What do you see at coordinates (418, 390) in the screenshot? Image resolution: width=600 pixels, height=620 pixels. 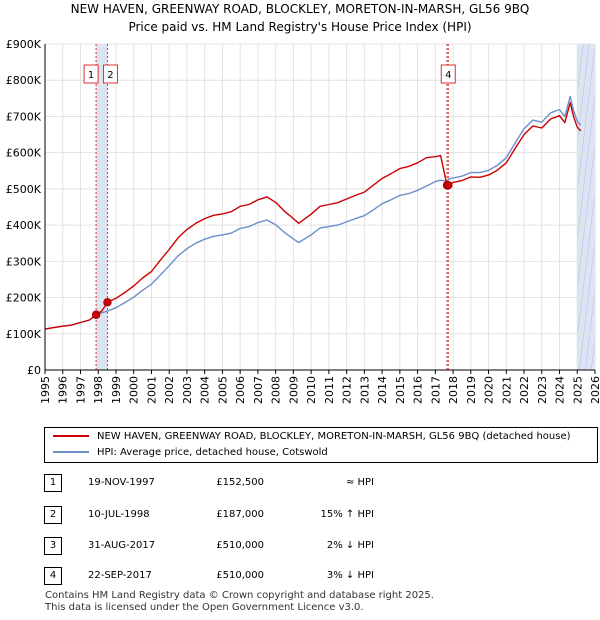 I see `x-tick-label: 2016` at bounding box center [418, 390].